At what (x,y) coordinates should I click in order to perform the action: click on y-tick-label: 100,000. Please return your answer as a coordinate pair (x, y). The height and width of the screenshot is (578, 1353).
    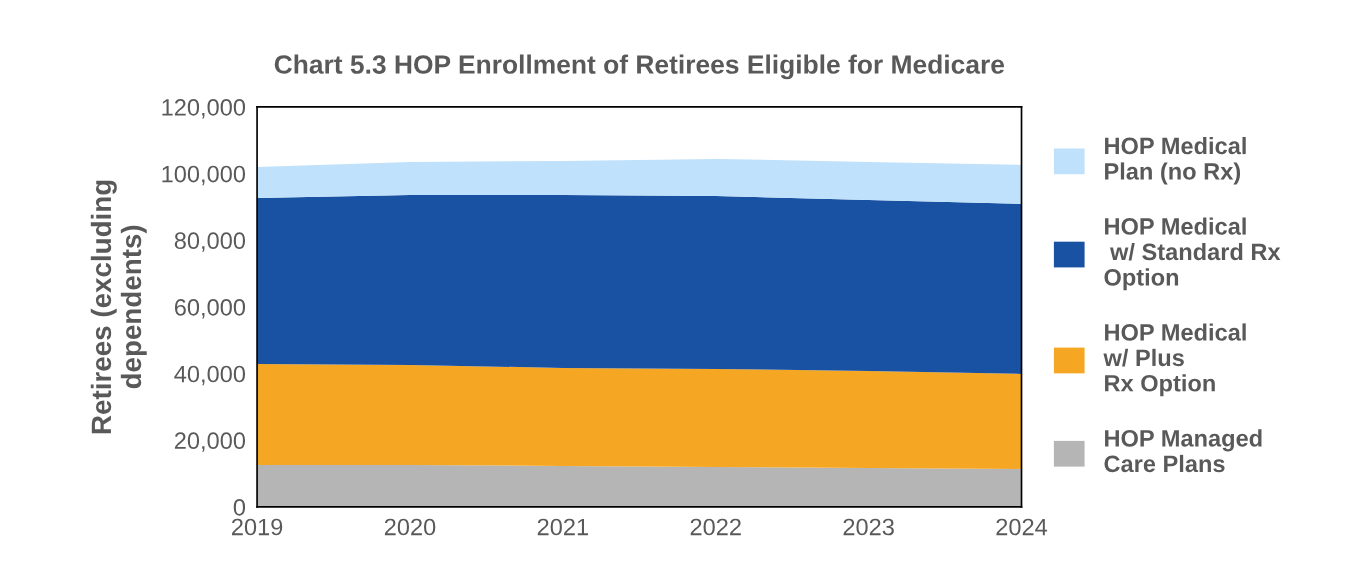
    Looking at the image, I should click on (204, 175).